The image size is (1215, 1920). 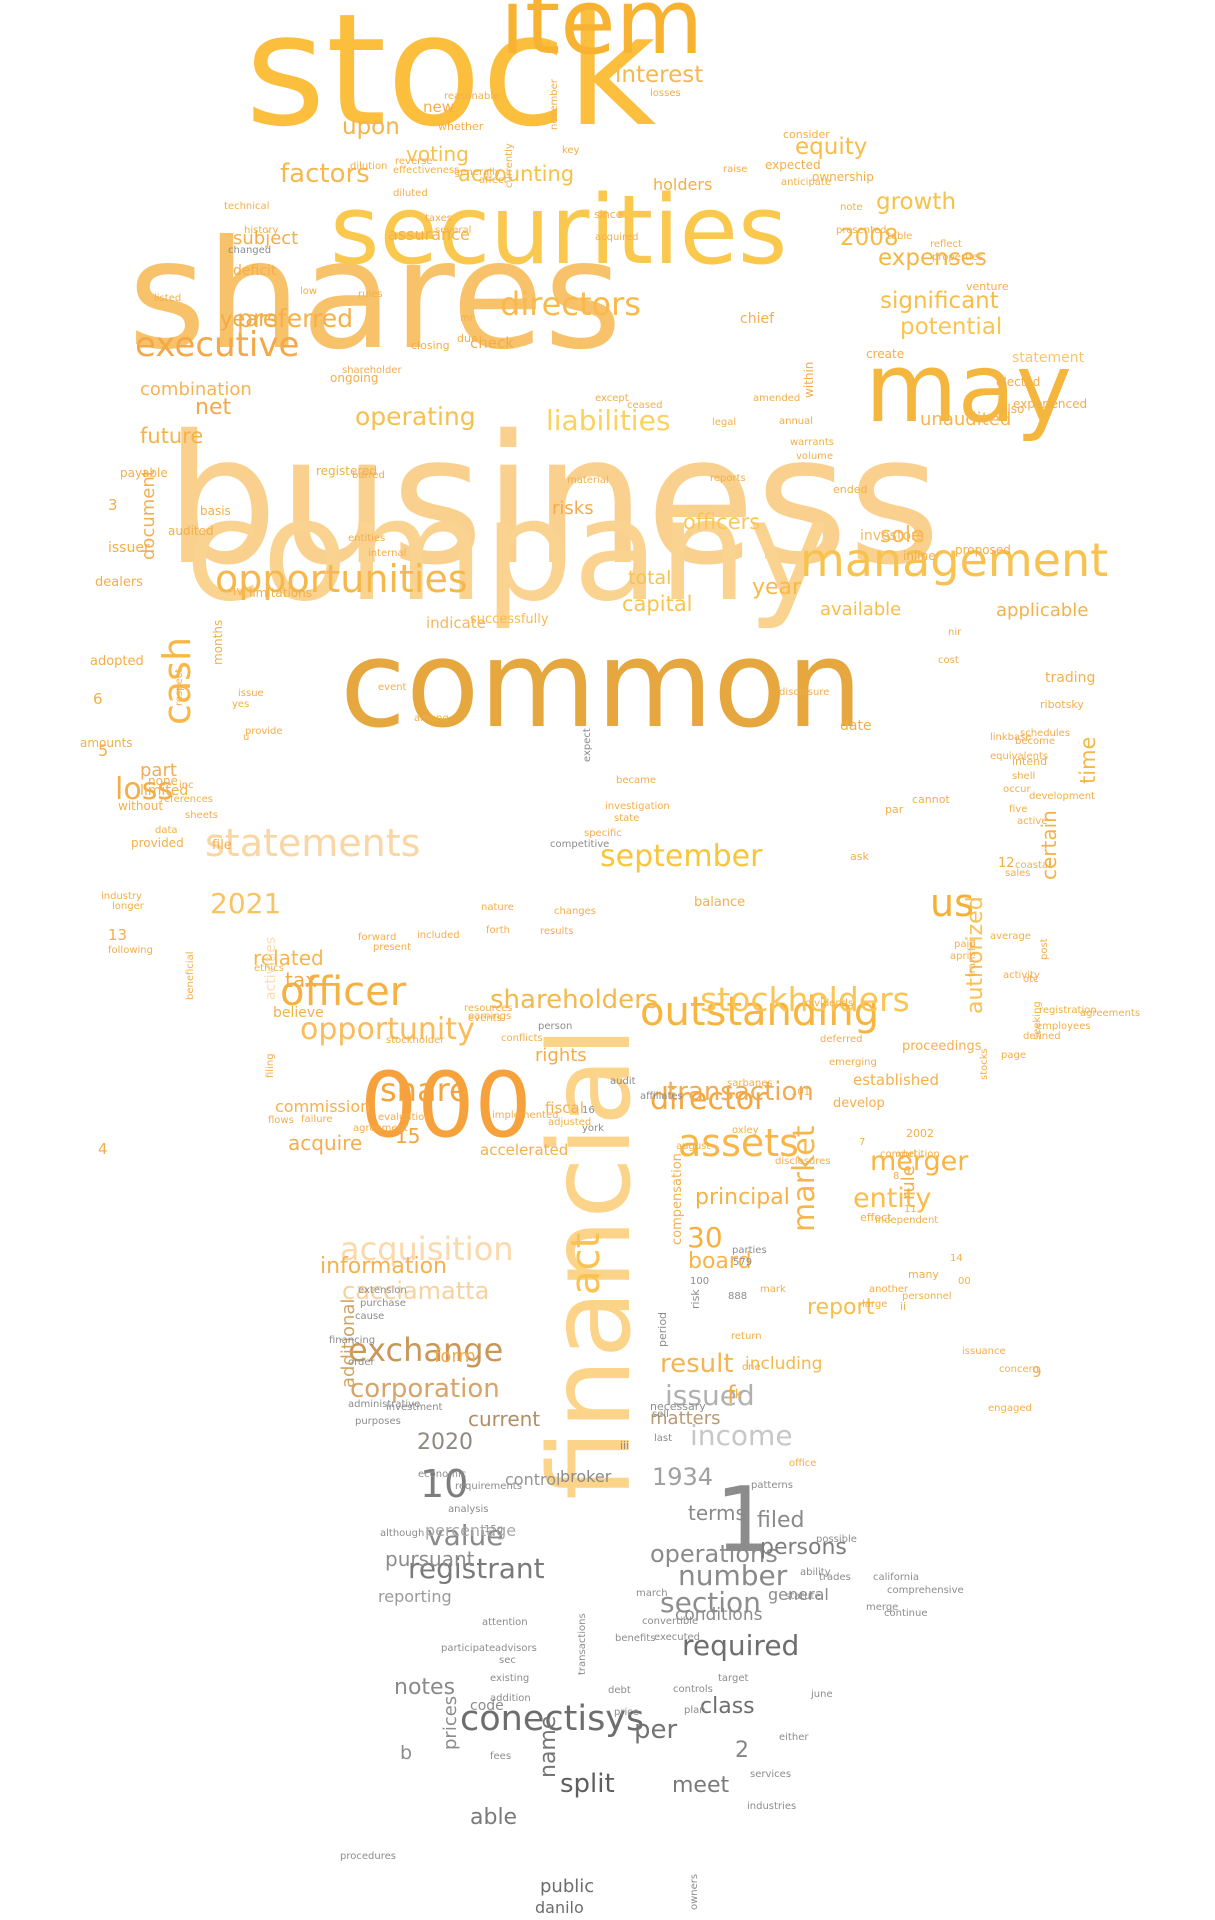 I want to click on cloud-word: annual, so click(x=796, y=421).